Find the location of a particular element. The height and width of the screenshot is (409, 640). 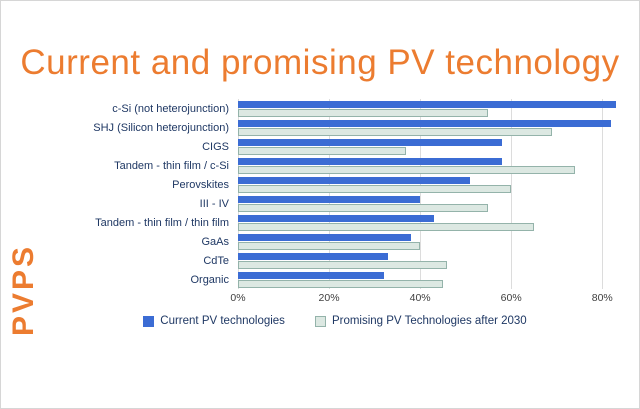

pvps-watermark: PVPS is located at coordinates (23, 290).